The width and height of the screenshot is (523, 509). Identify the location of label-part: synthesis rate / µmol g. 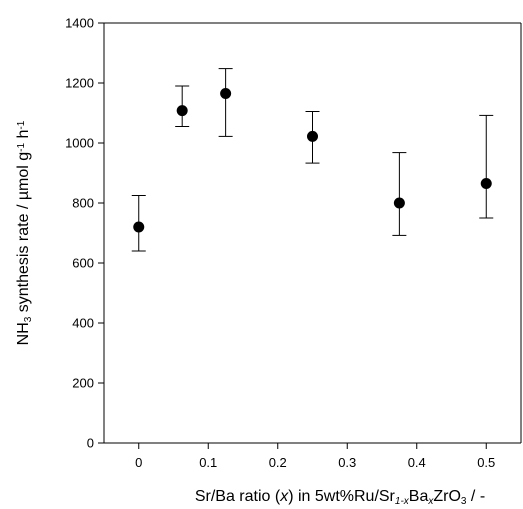
(23, 234).